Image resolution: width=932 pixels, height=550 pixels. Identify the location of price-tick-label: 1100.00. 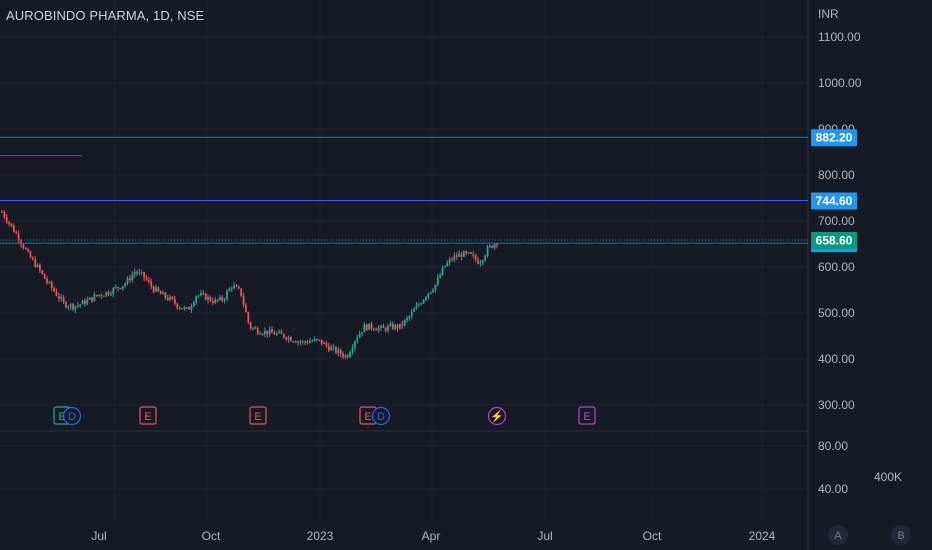
(839, 37).